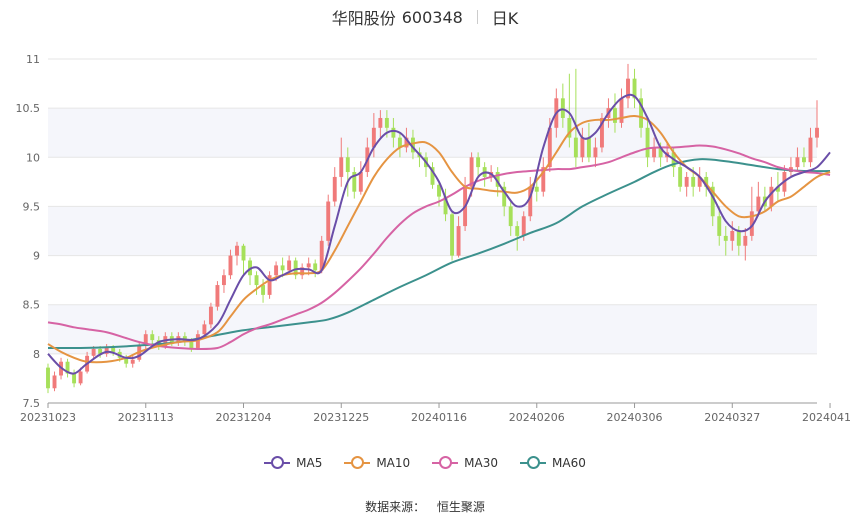 The height and width of the screenshot is (517, 850). I want to click on x-tick-label: 20240206, so click(537, 417).